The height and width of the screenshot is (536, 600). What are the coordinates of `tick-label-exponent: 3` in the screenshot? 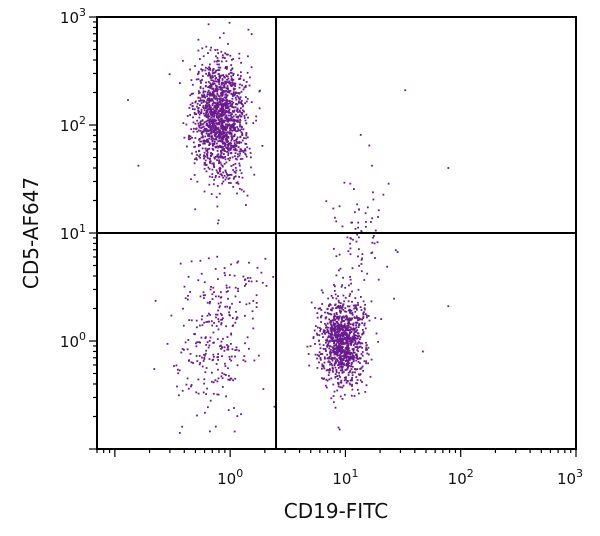 It's located at (82, 12).